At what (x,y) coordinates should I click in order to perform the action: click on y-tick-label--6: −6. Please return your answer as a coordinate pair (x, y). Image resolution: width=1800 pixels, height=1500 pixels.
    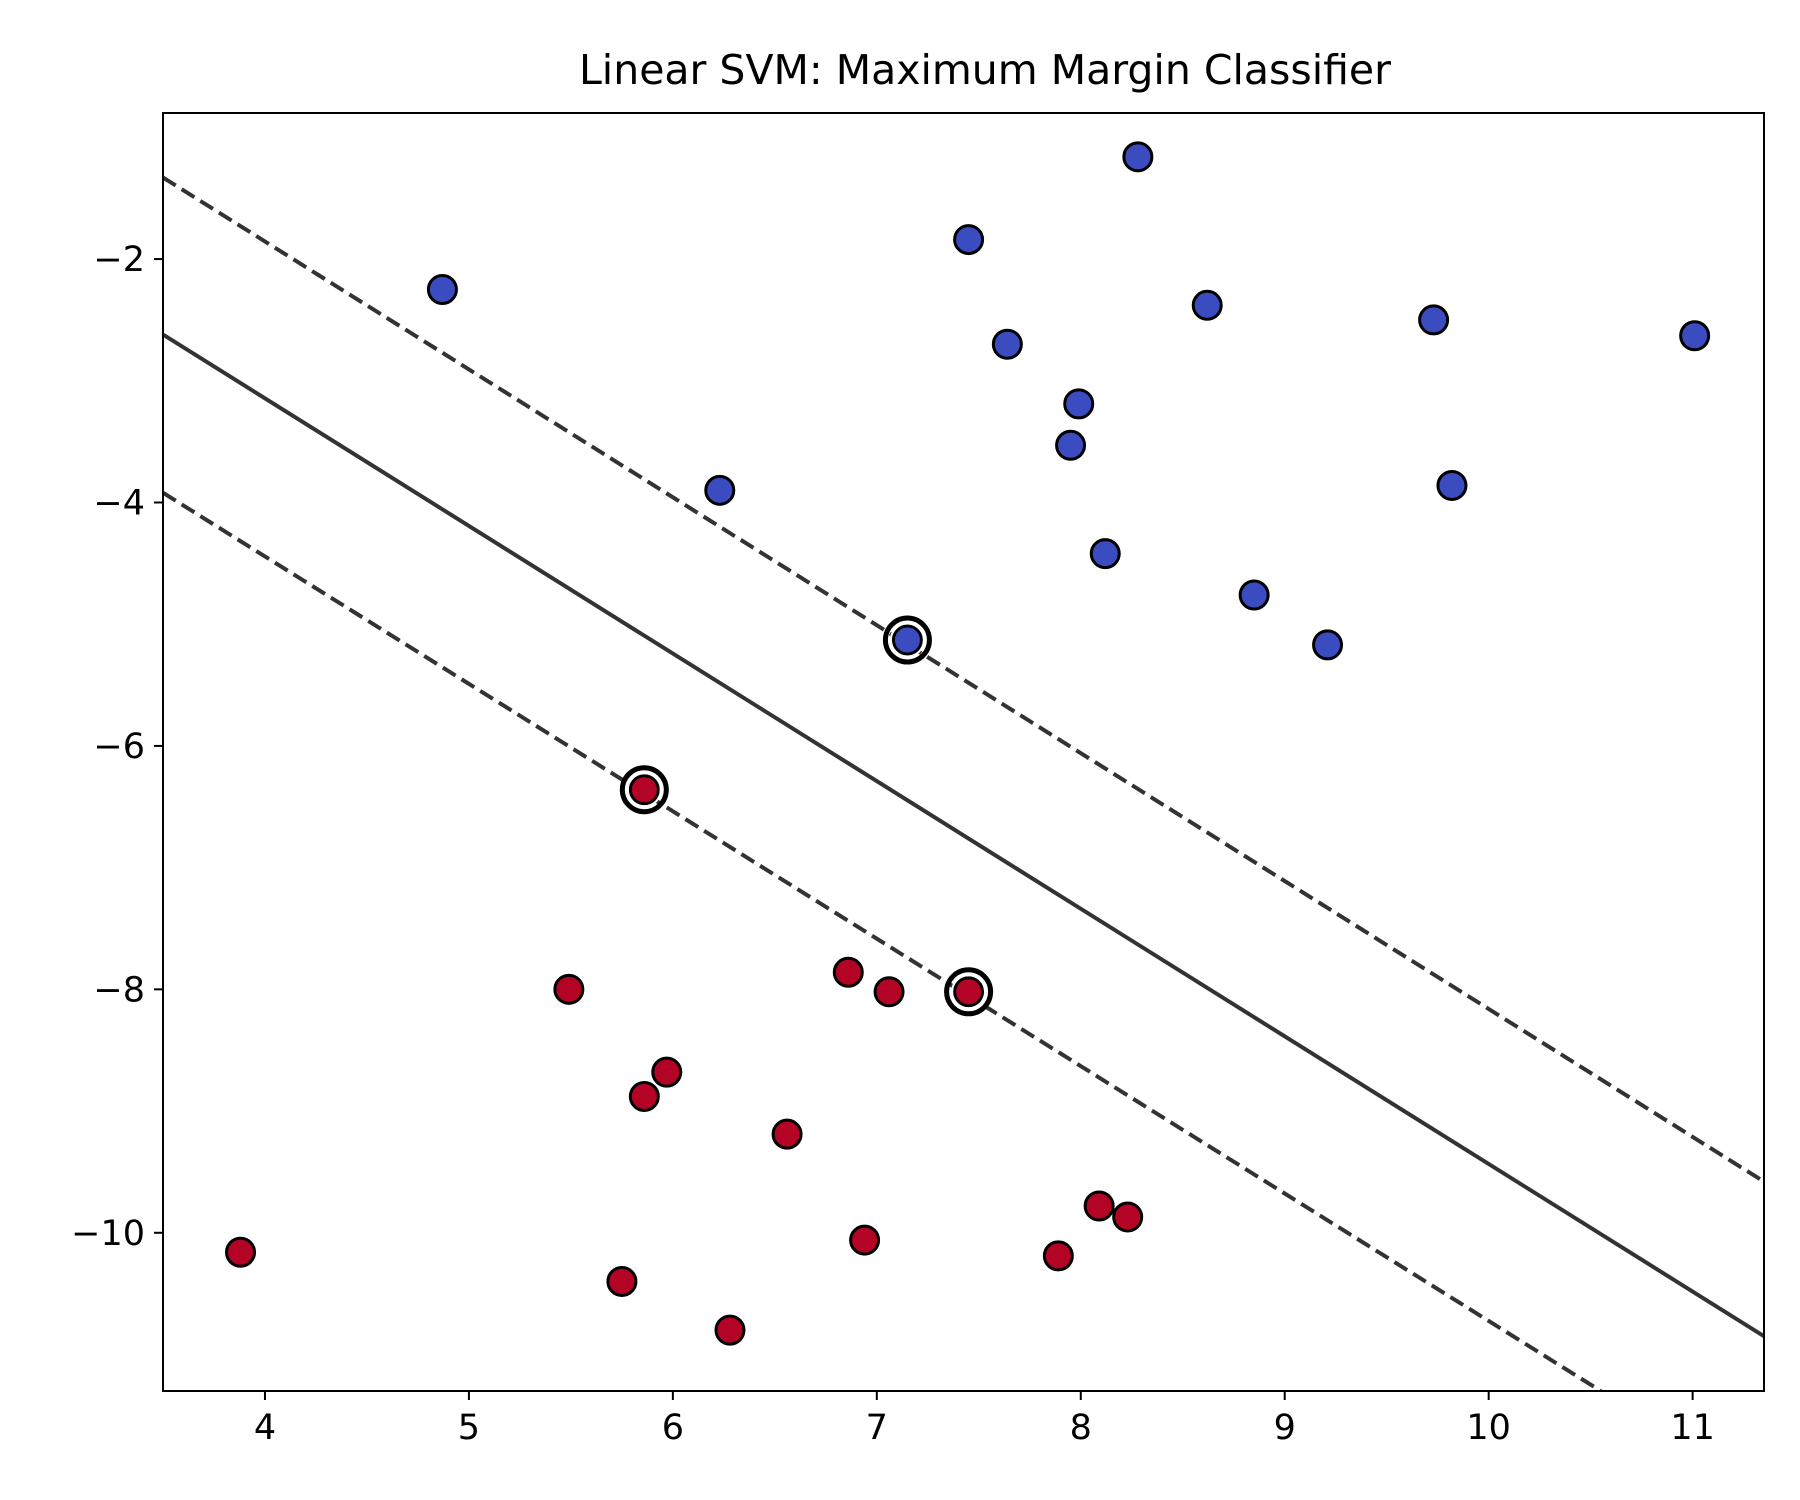
    Looking at the image, I should click on (119, 747).